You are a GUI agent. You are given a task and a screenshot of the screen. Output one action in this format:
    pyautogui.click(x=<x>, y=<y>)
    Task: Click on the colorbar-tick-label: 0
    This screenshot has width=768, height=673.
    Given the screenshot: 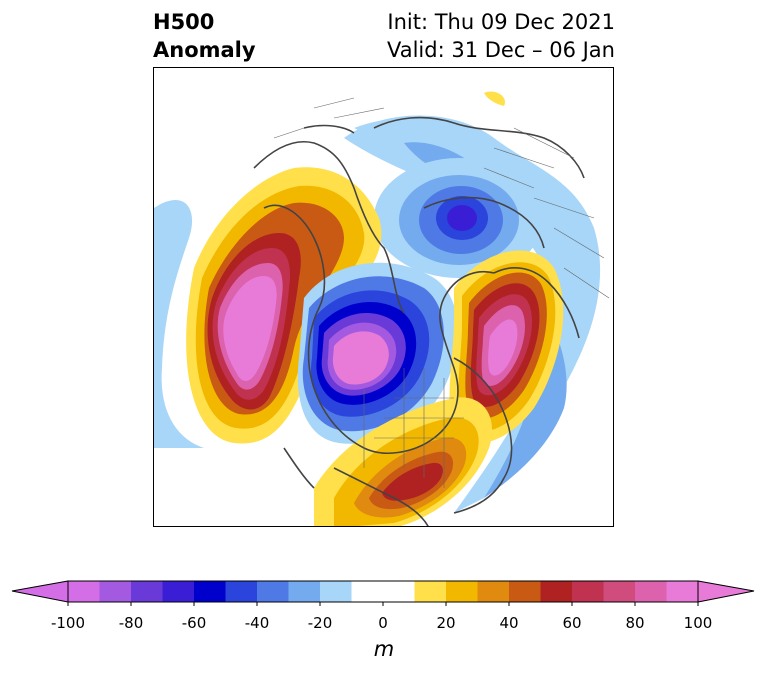 What is the action you would take?
    pyautogui.click(x=383, y=623)
    